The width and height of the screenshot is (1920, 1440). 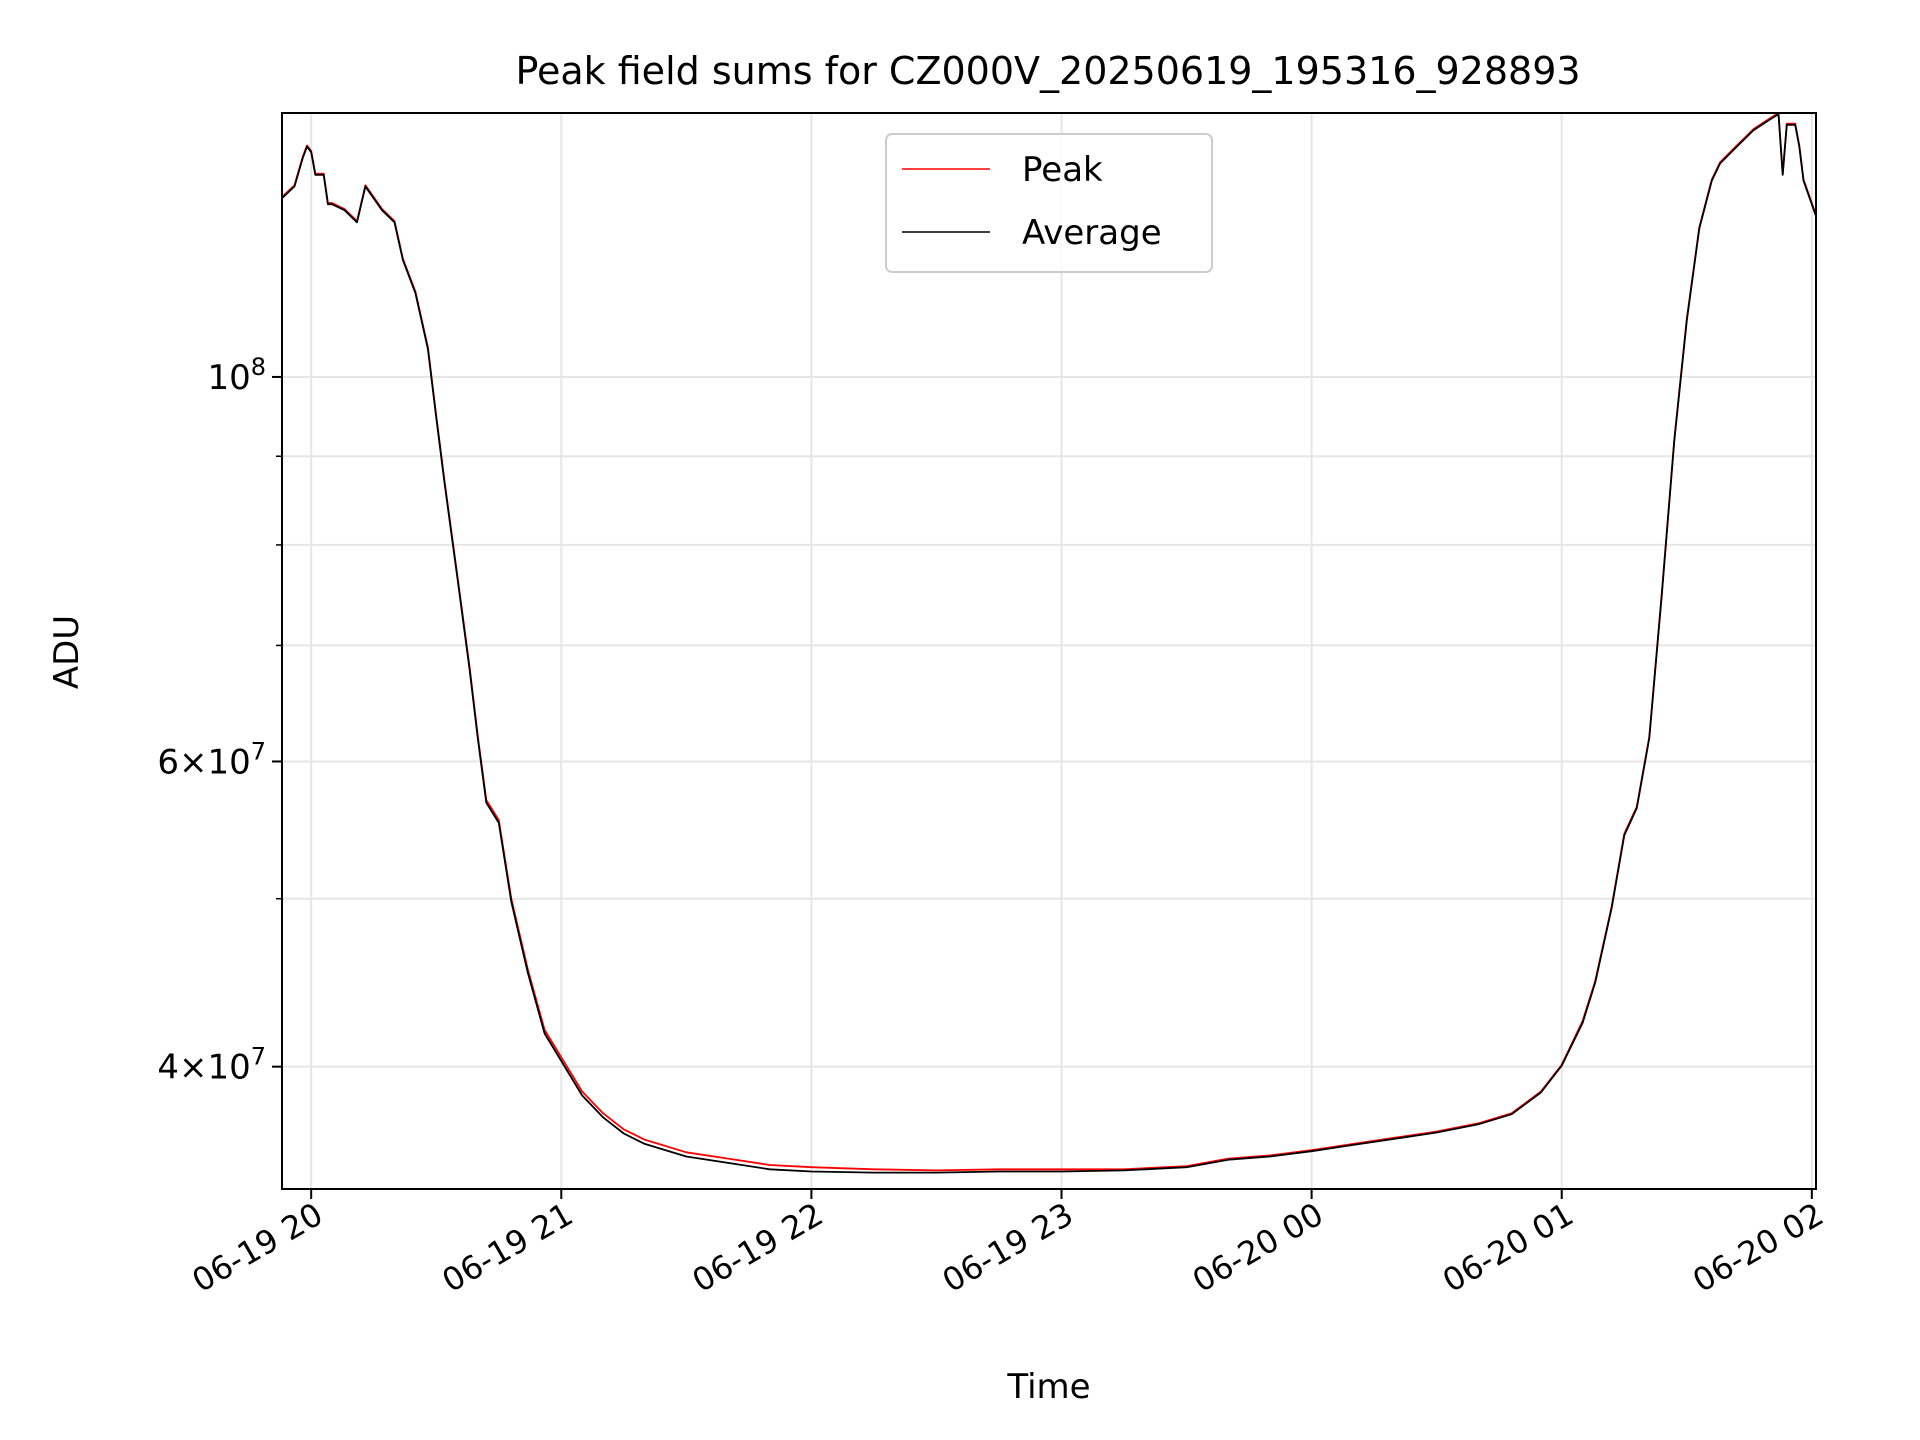 What do you see at coordinates (1049, 203) in the screenshot?
I see `legend: Peak Average` at bounding box center [1049, 203].